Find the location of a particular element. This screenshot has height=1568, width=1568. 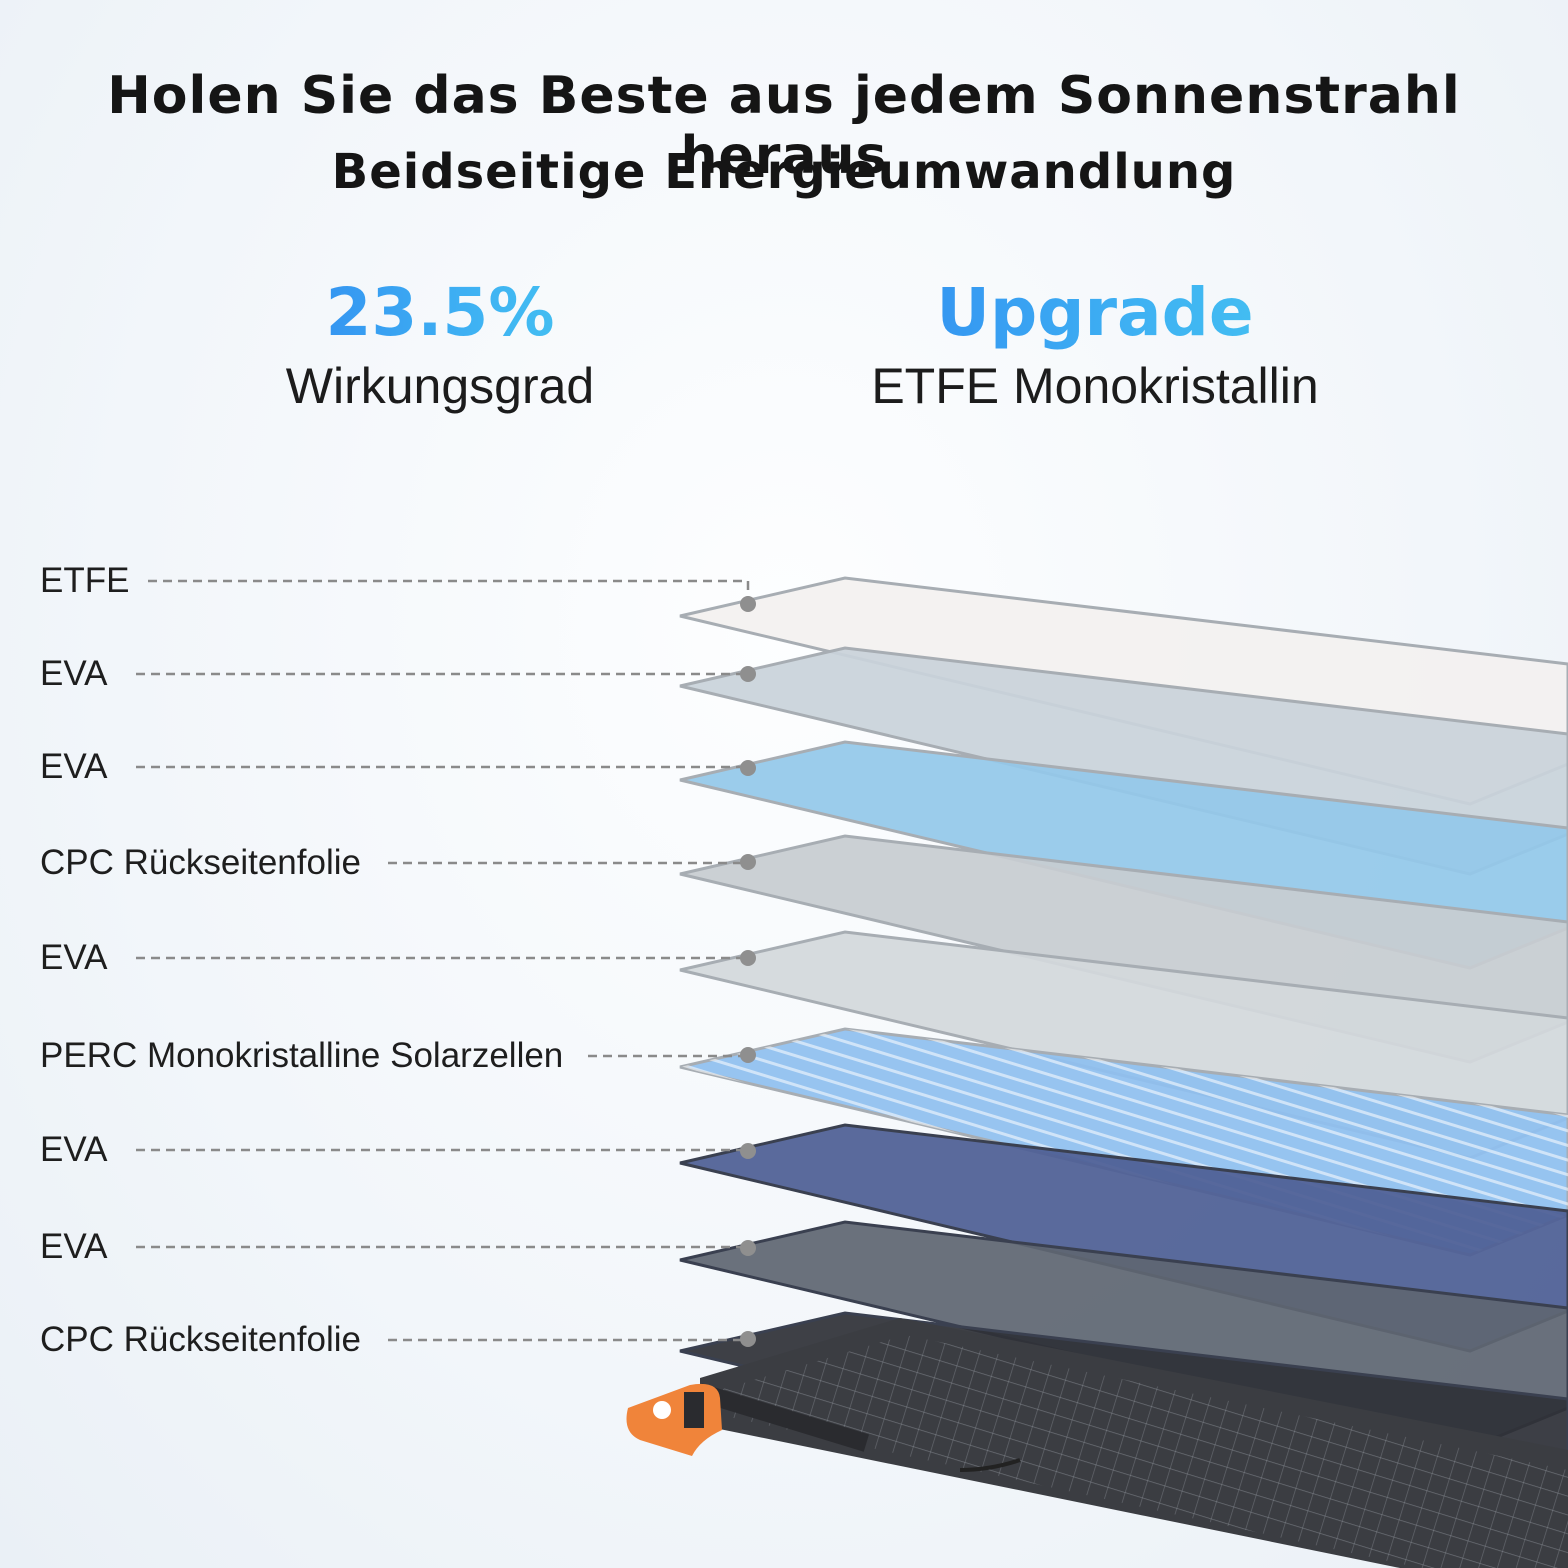

upgrade-value: Upgrade is located at coordinates (1095, 313).